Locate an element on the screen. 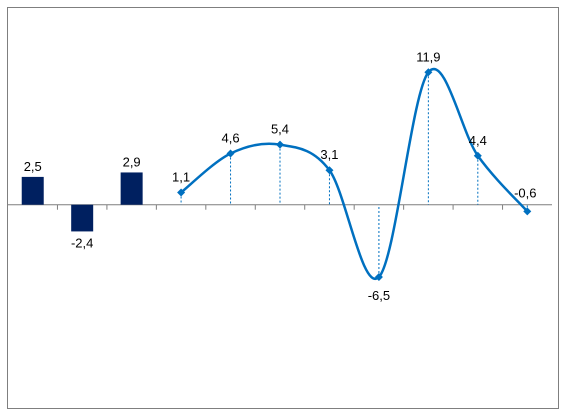 The height and width of the screenshot is (417, 566). line-value-label: -0,6 is located at coordinates (525, 192).